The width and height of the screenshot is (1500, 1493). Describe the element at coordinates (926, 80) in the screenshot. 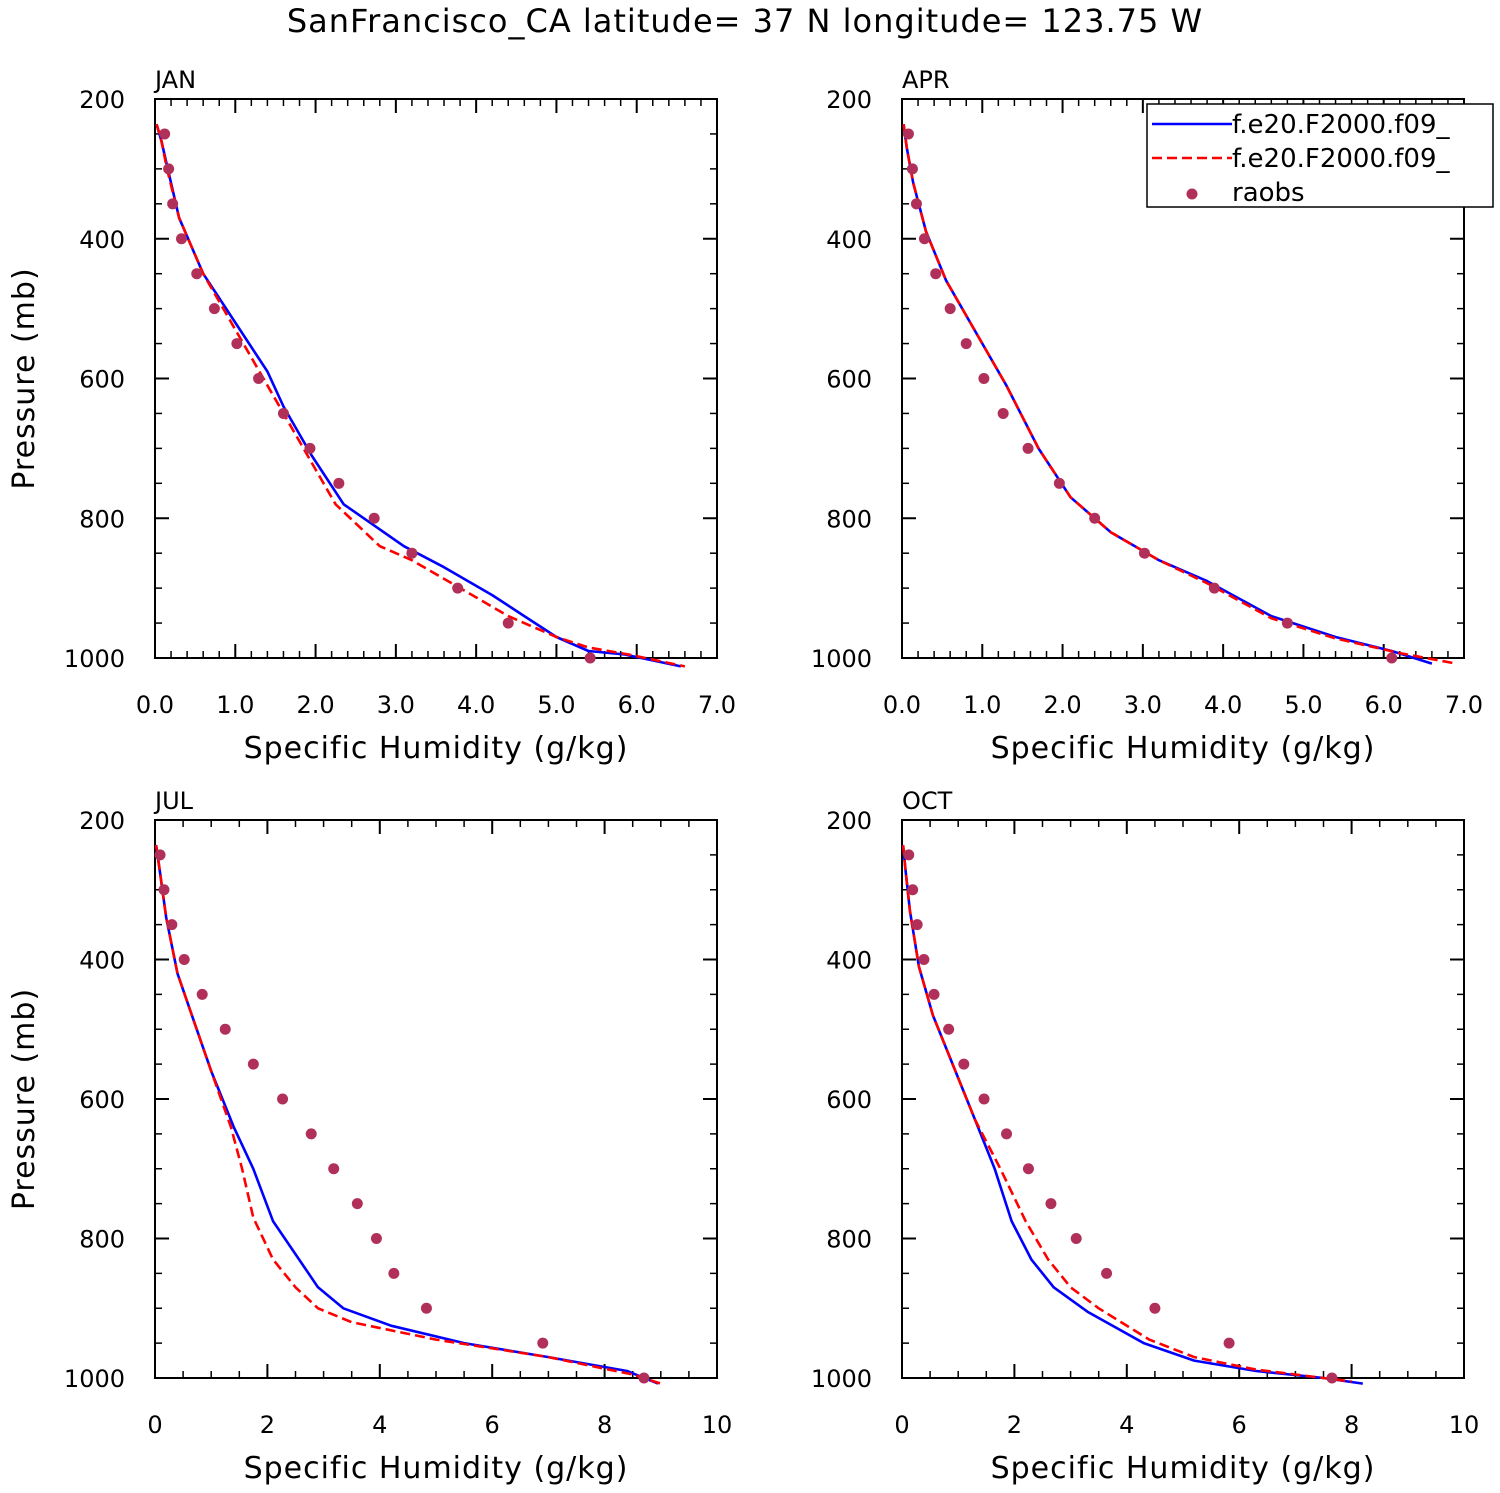

I see `panel-label: APR` at that location.